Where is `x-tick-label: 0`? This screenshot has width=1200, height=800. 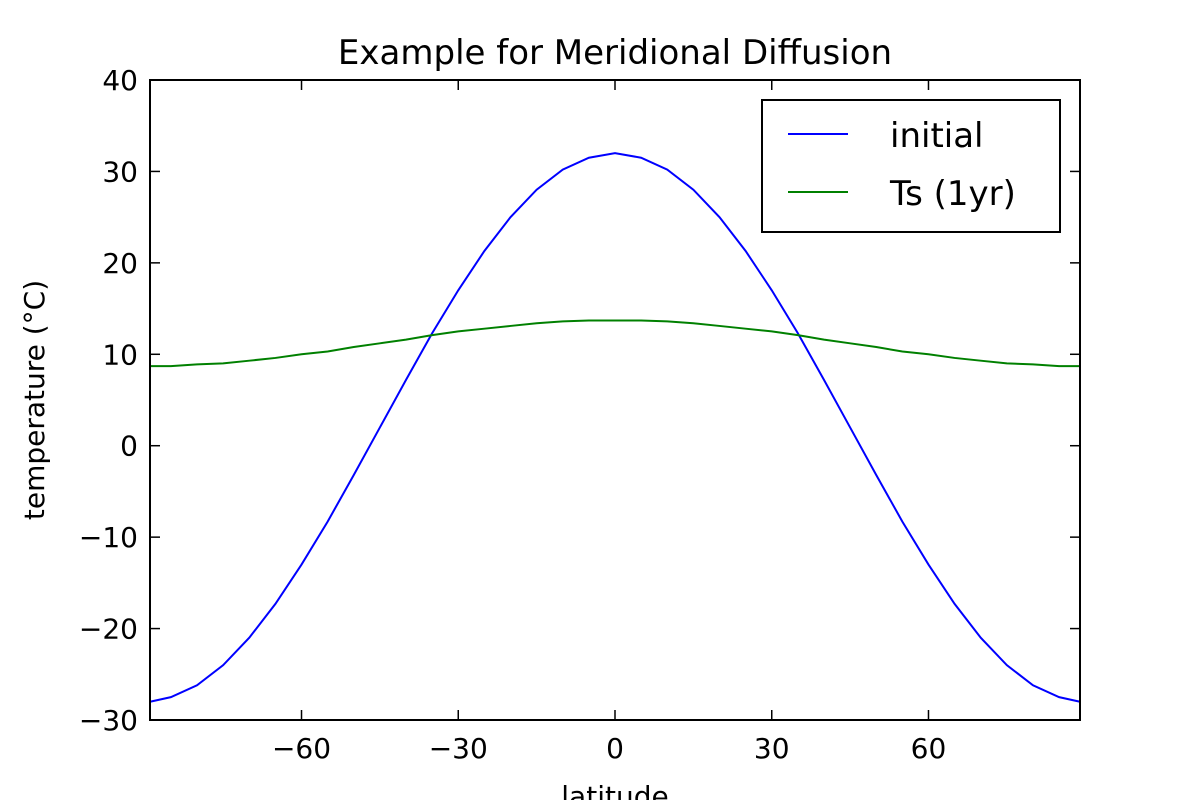 x-tick-label: 0 is located at coordinates (615, 748).